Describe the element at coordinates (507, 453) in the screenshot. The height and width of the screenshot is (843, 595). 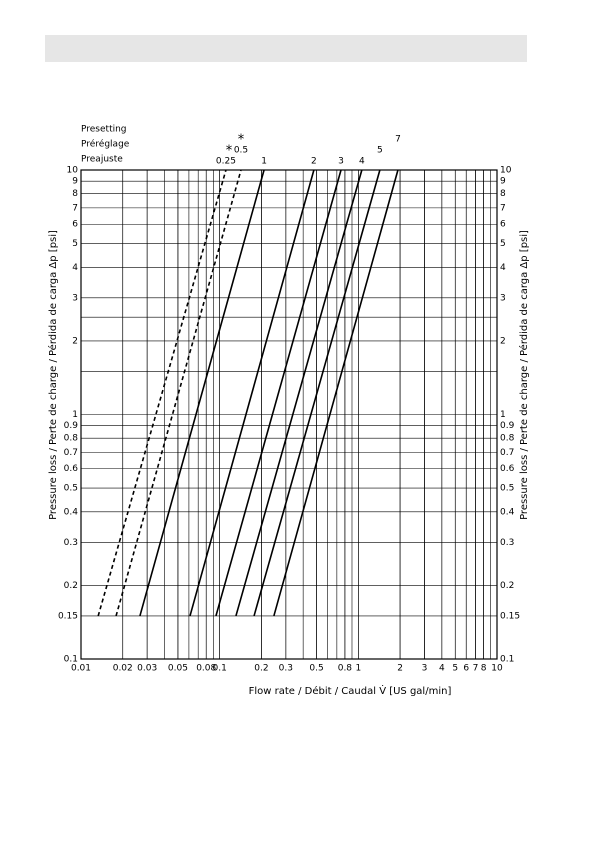
I see `y-tick-label-right: 0.7` at that location.